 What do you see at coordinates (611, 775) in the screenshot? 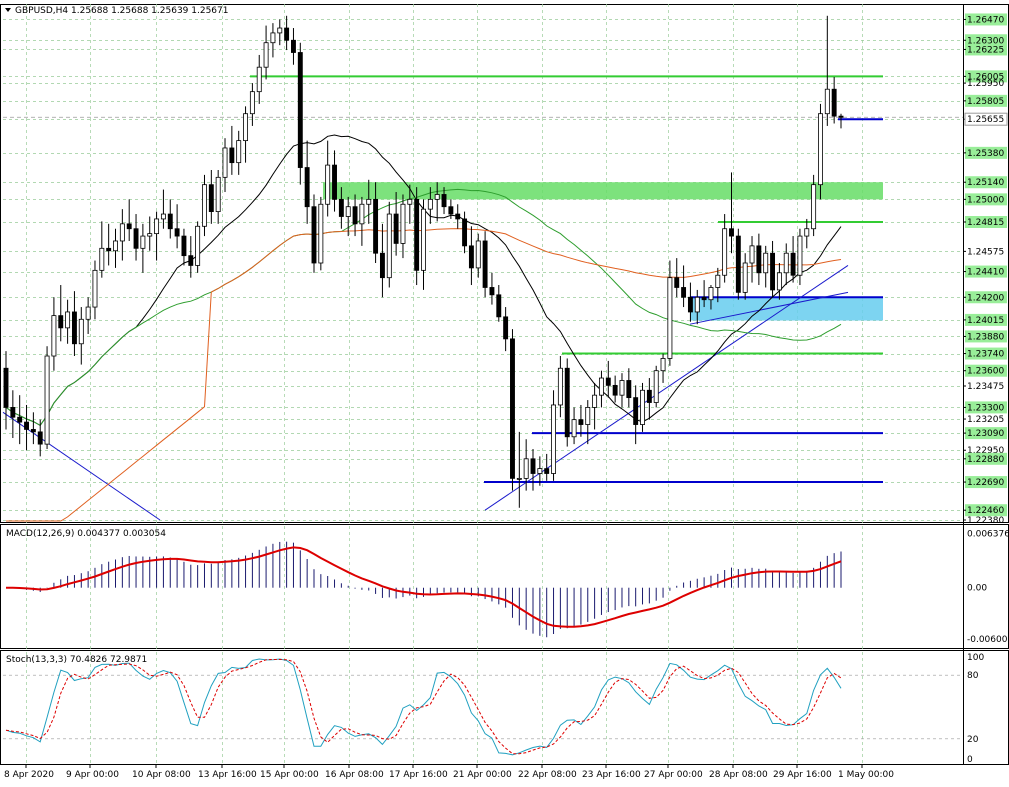
I see `time-axis-label: 23 Apr 16:00` at bounding box center [611, 775].